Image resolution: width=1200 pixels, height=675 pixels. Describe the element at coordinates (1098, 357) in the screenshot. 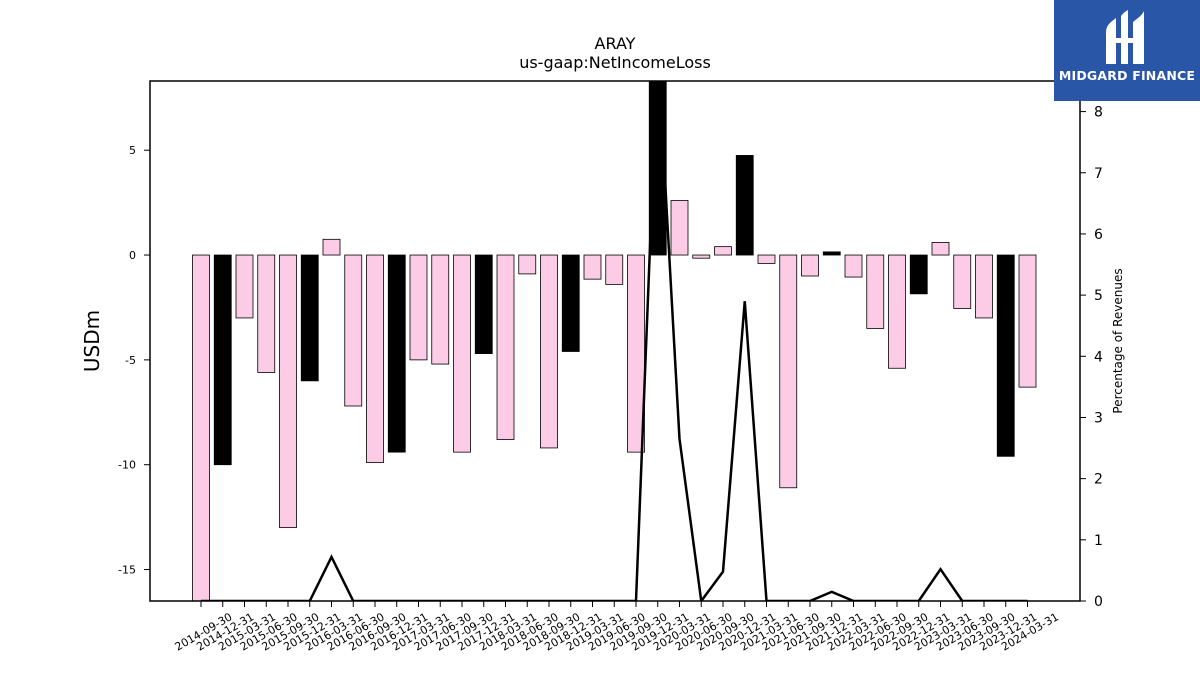

I see `y2-tick-label: 4` at that location.